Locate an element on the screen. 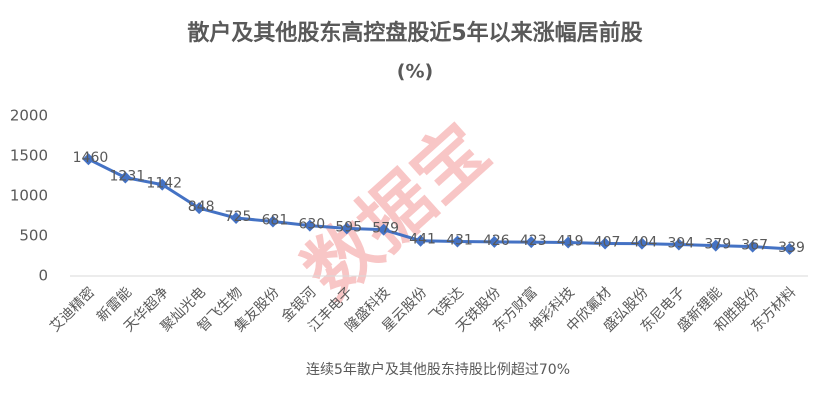  data-label: 725 is located at coordinates (238, 217).